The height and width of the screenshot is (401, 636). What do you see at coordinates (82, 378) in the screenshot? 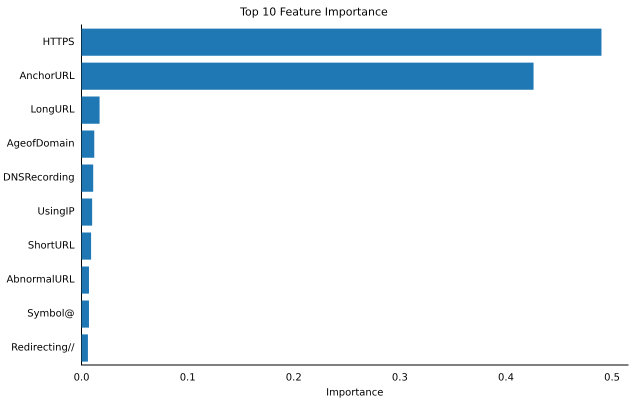
I see `x-tick-label: 0.0` at bounding box center [82, 378].